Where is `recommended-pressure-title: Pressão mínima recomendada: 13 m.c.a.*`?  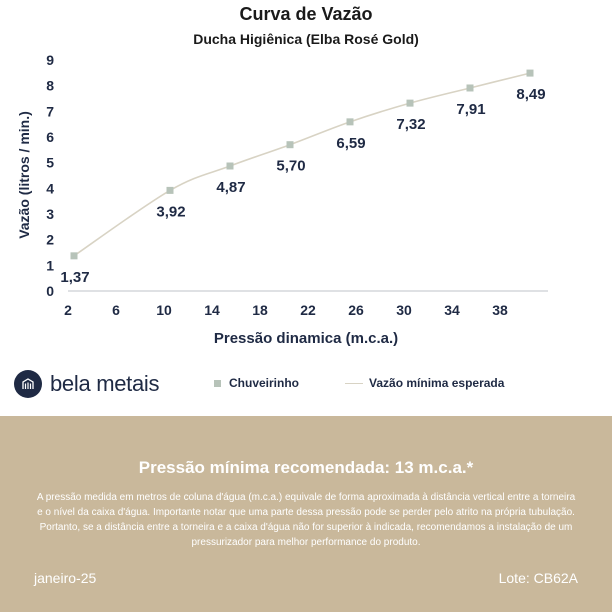
recommended-pressure-title: Pressão mínima recomendada: 13 m.c.a.* is located at coordinates (306, 467).